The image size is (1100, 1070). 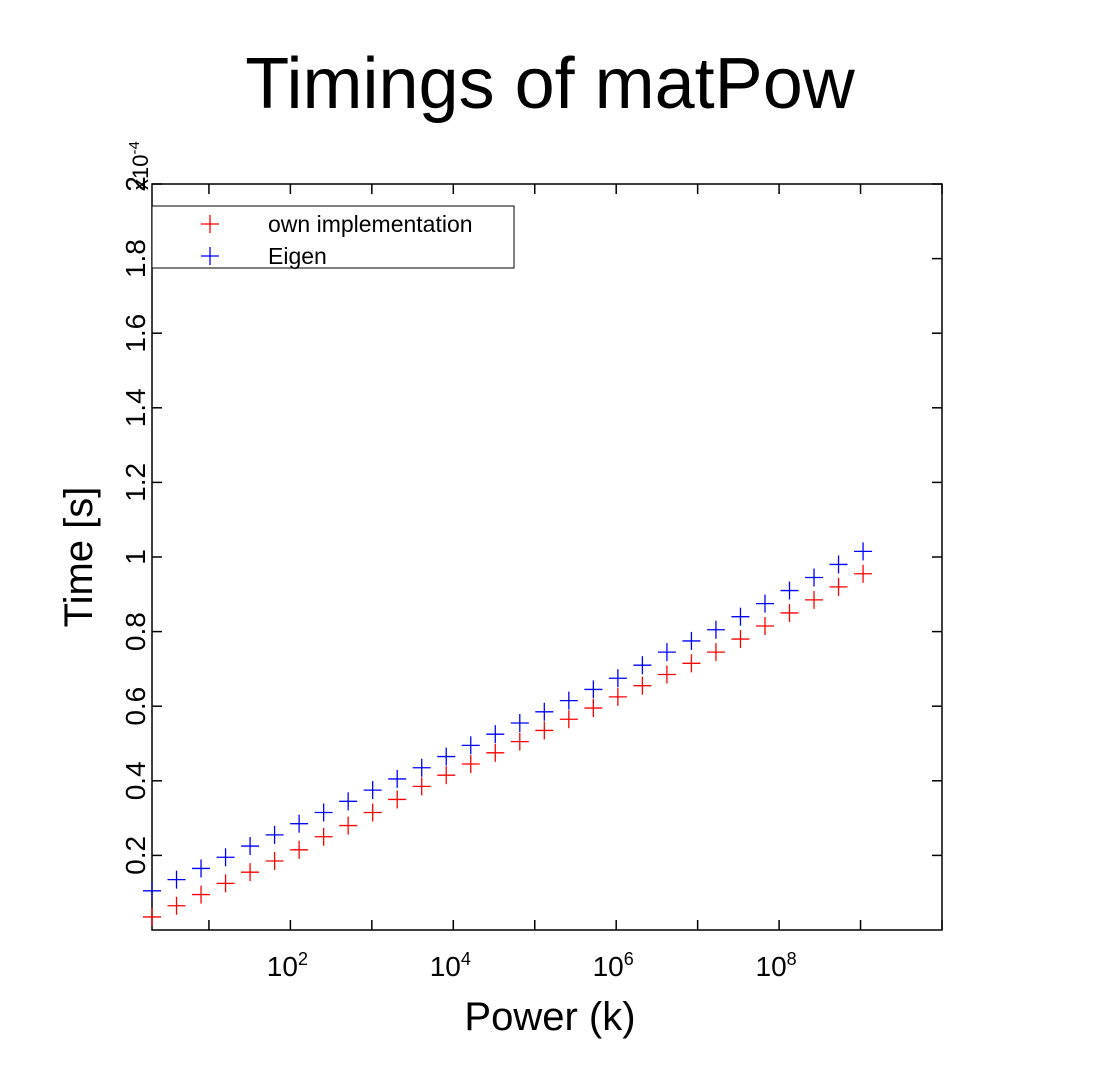 What do you see at coordinates (264, 256) in the screenshot?
I see `legend-item: Eigen` at bounding box center [264, 256].